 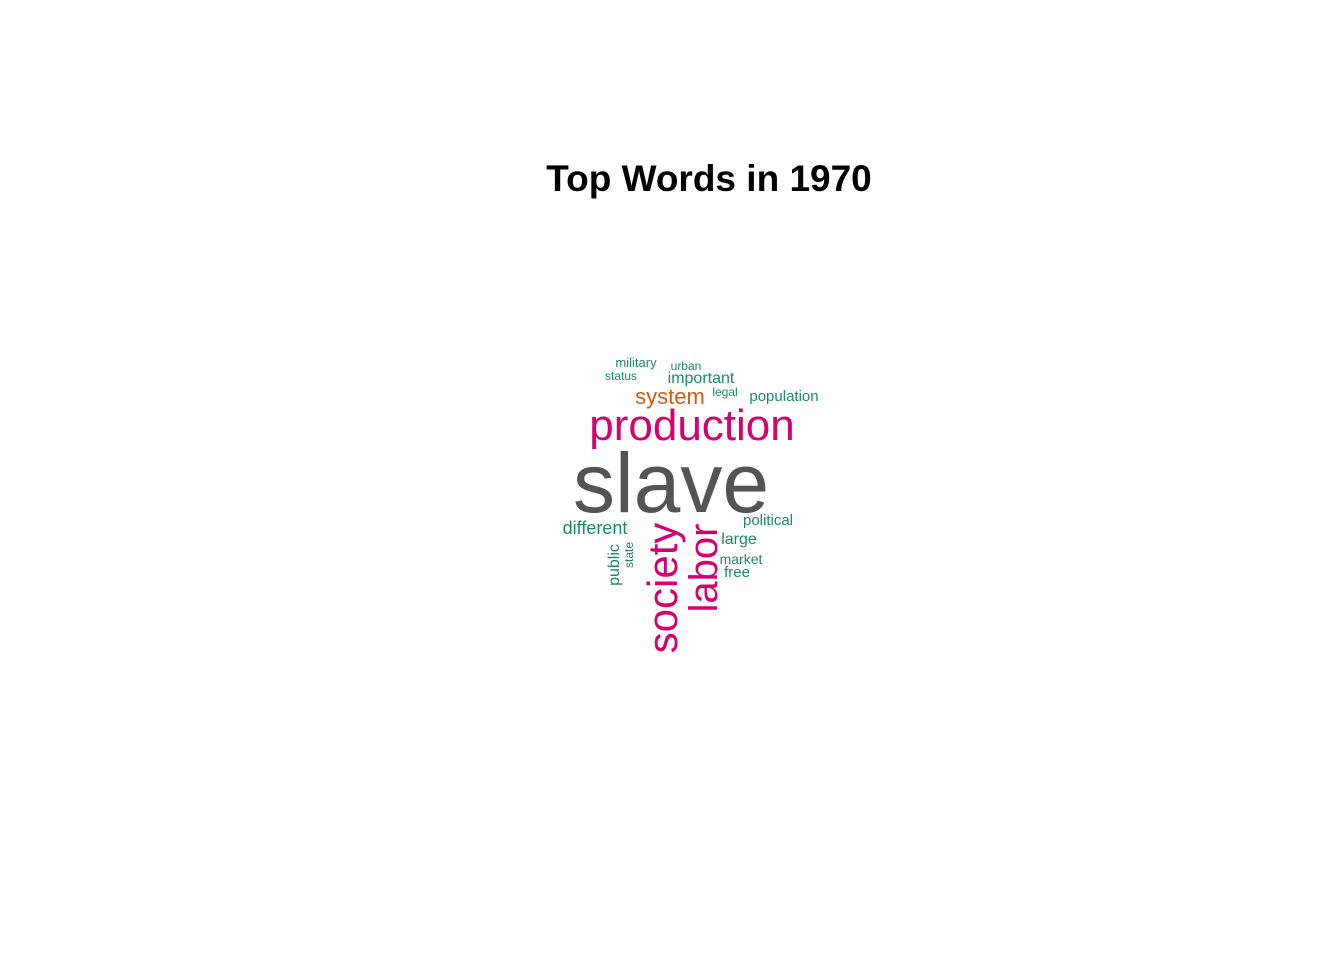 What do you see at coordinates (686, 366) in the screenshot?
I see `word-urban: urban` at bounding box center [686, 366].